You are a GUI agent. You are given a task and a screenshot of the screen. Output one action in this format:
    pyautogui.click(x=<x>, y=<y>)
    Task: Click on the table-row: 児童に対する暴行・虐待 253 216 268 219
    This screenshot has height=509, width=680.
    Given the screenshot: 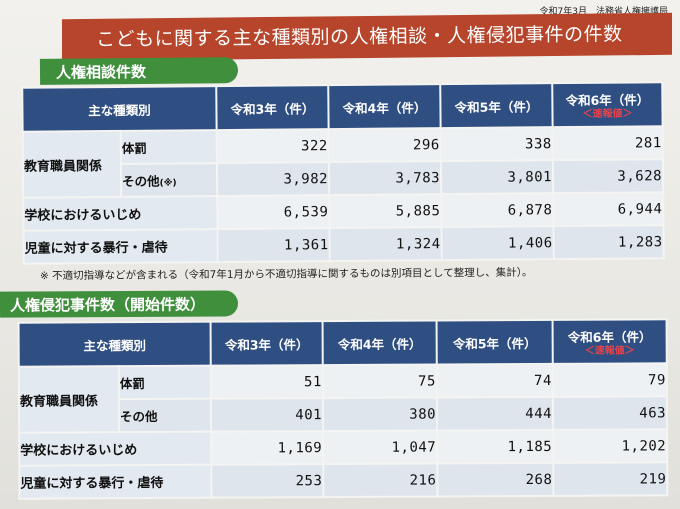 What is the action you would take?
    pyautogui.click(x=343, y=480)
    